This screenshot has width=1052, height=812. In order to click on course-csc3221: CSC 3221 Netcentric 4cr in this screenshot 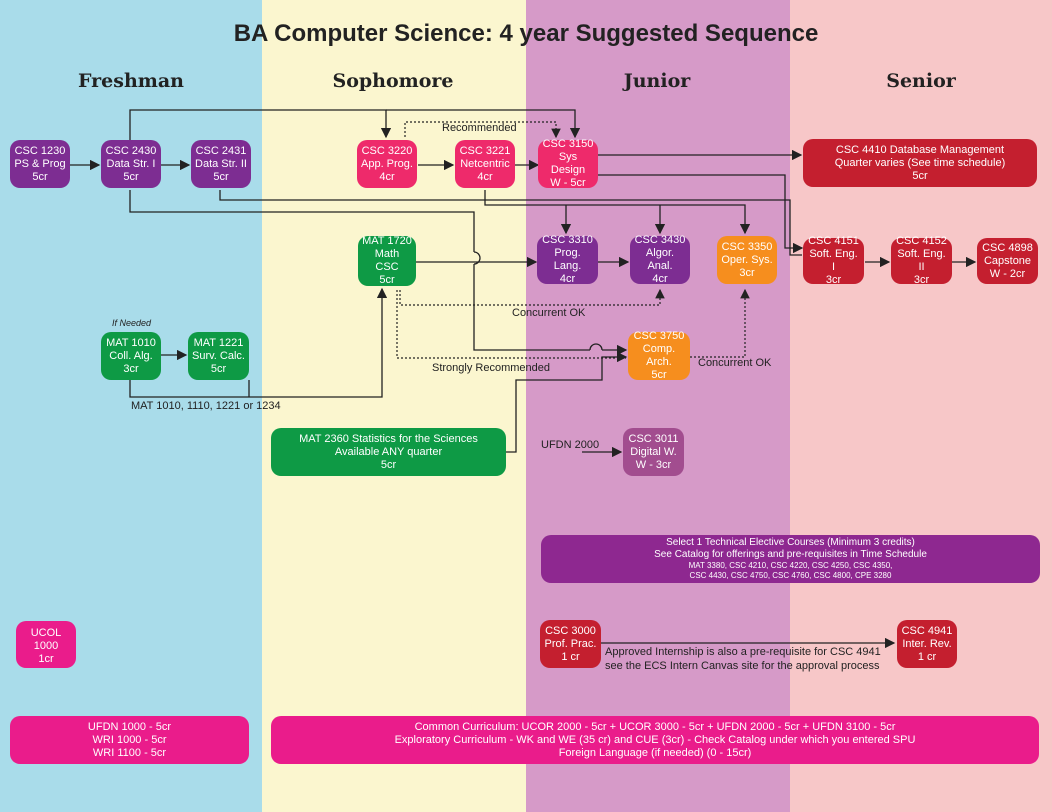, I will do `click(485, 164)`.